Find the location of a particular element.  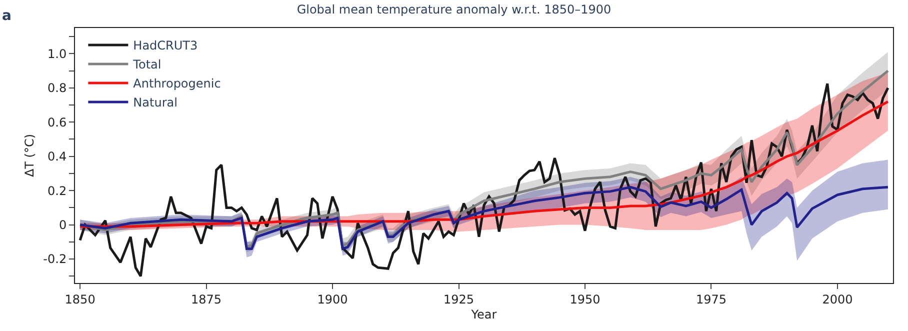

legend-label: Natural is located at coordinates (155, 103).